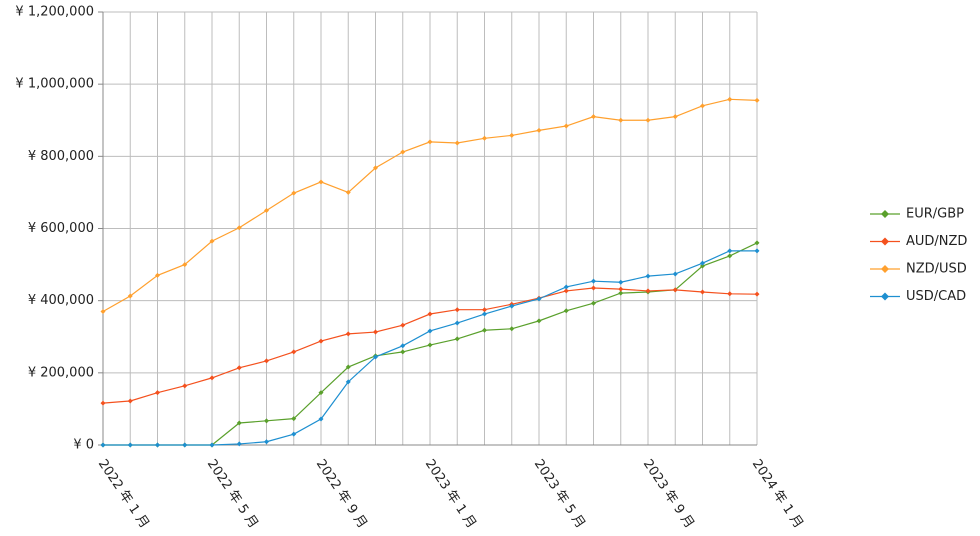 The height and width of the screenshot is (536, 980). What do you see at coordinates (123, 494) in the screenshot?
I see `x-tick-label: 2022 年 1 月` at bounding box center [123, 494].